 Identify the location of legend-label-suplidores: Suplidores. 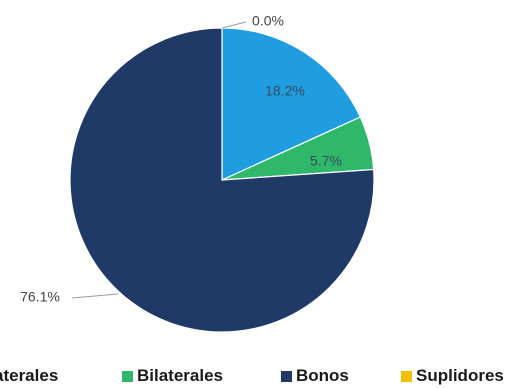
(460, 375).